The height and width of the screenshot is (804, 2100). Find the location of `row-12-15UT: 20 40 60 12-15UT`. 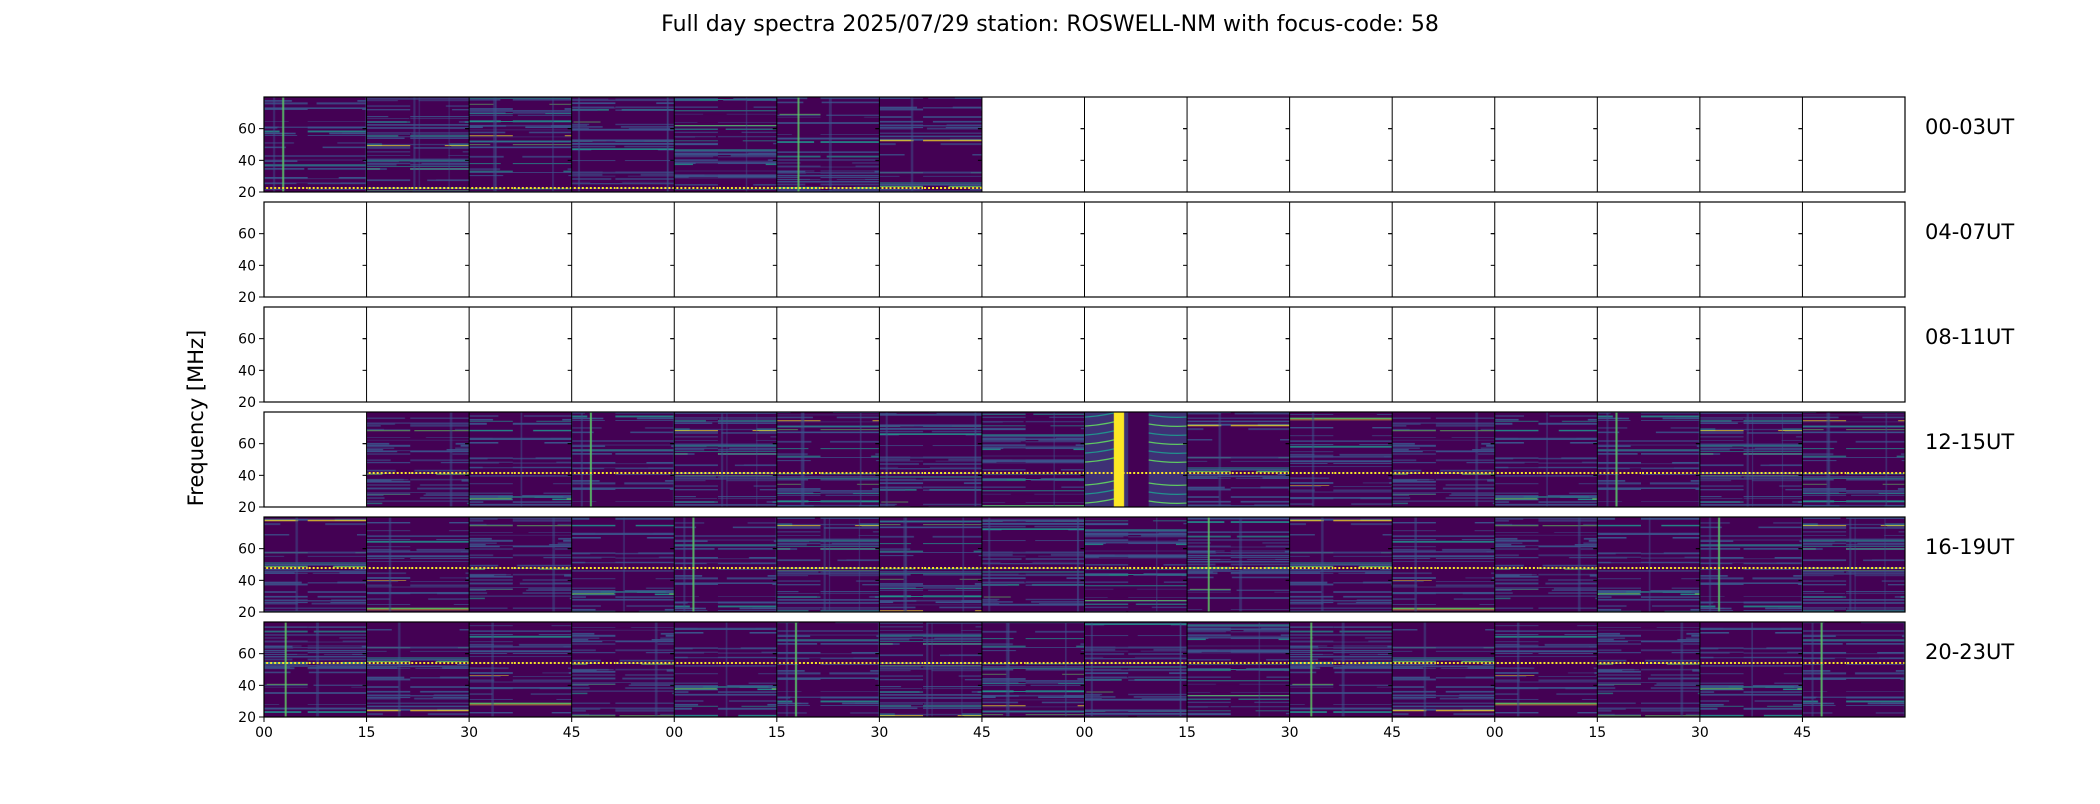

row-12-15UT: 20 40 60 12-15UT is located at coordinates (1126, 463).